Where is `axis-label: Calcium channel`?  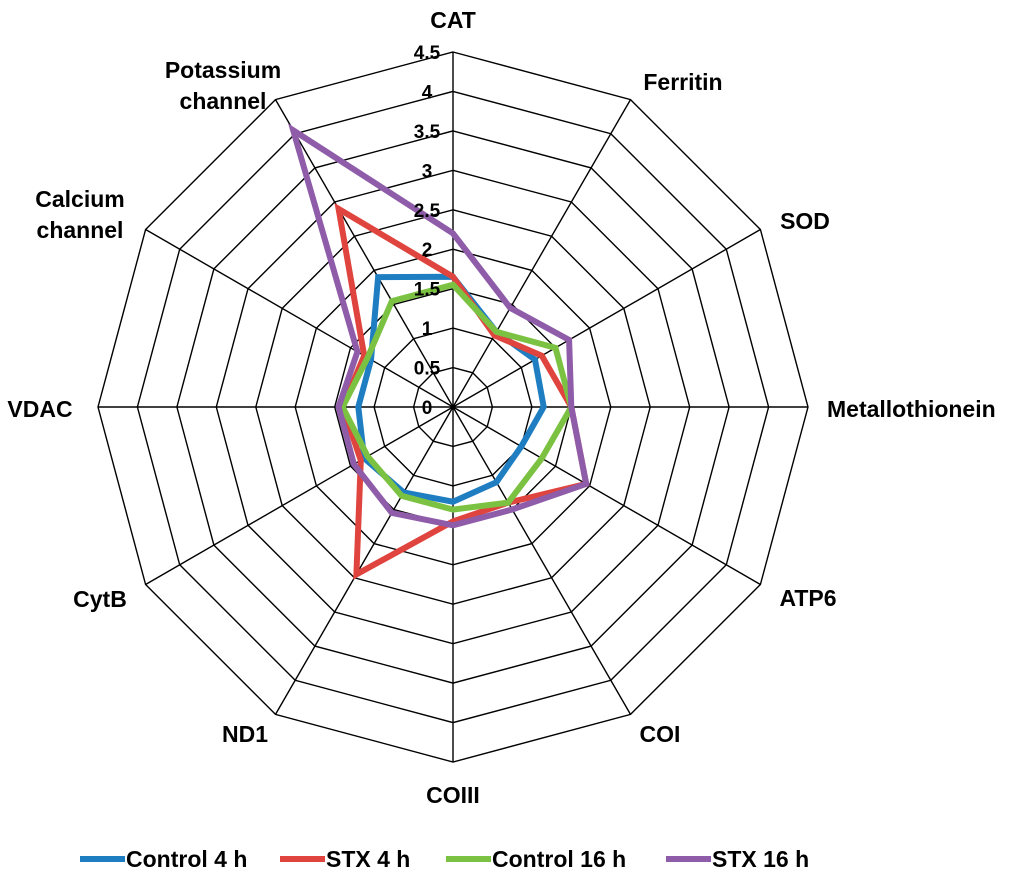
axis-label: Calcium channel is located at coordinates (79, 214).